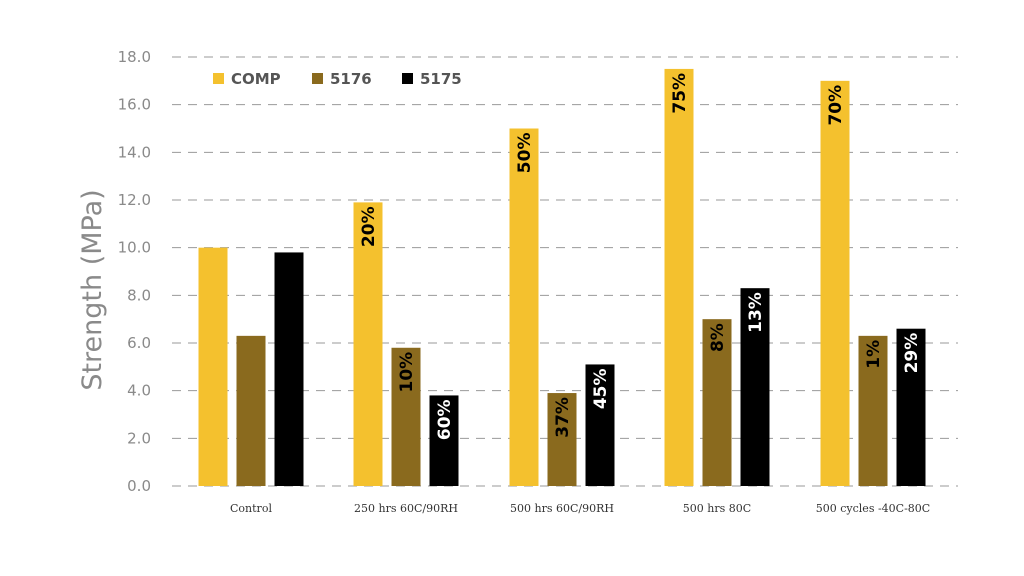  What do you see at coordinates (139, 438) in the screenshot?
I see `y-tick-label: 2.0` at bounding box center [139, 438].